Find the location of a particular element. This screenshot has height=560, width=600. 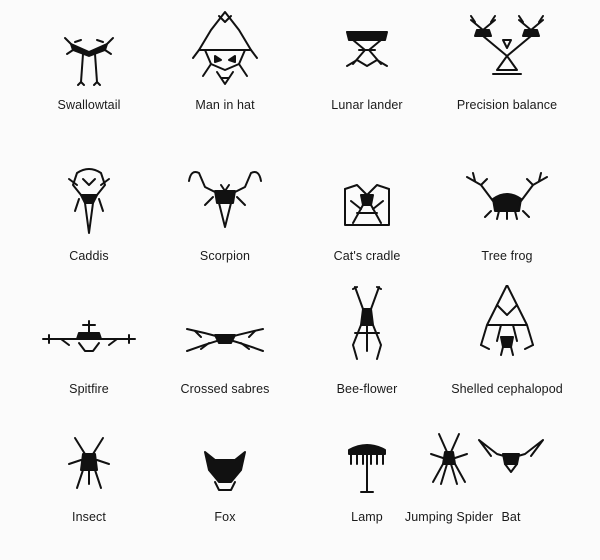

caddis-icon is located at coordinates (89, 205).